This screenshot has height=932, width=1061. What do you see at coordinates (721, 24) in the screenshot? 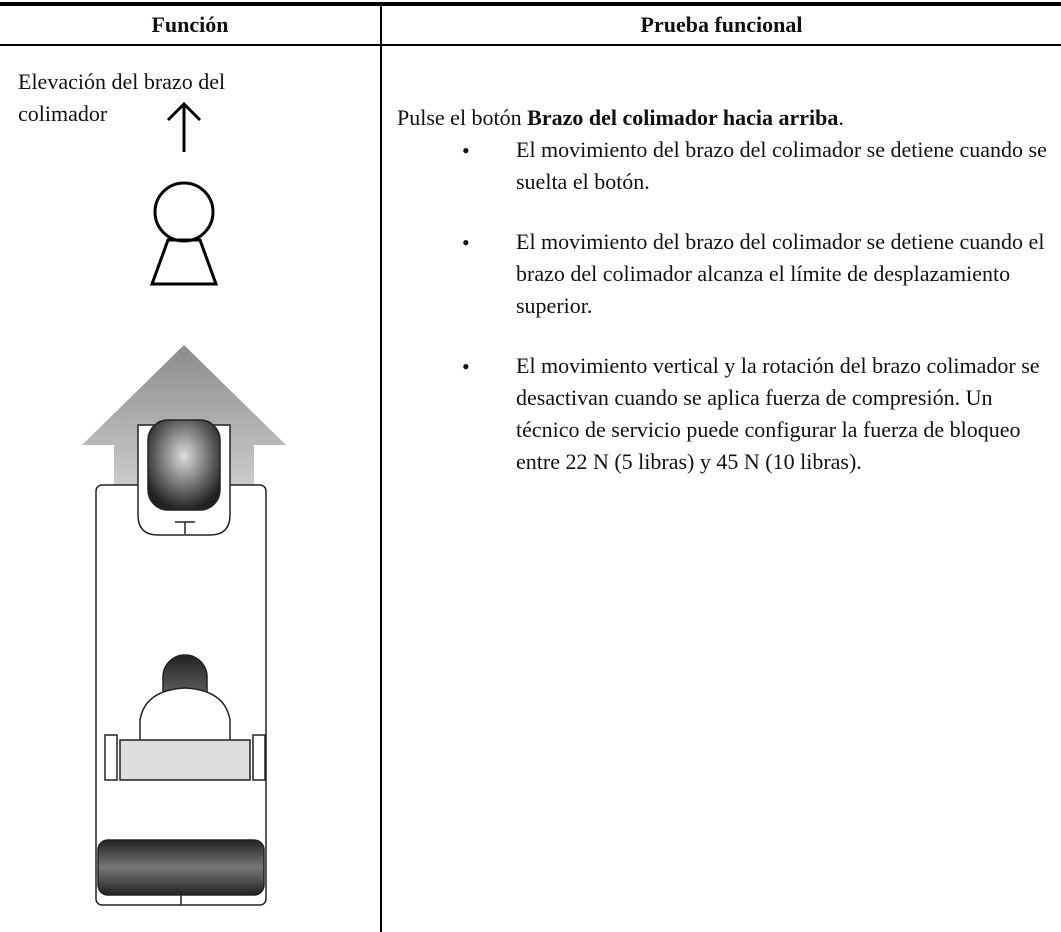
I see `header-cell: Prueba funcional` at bounding box center [721, 24].